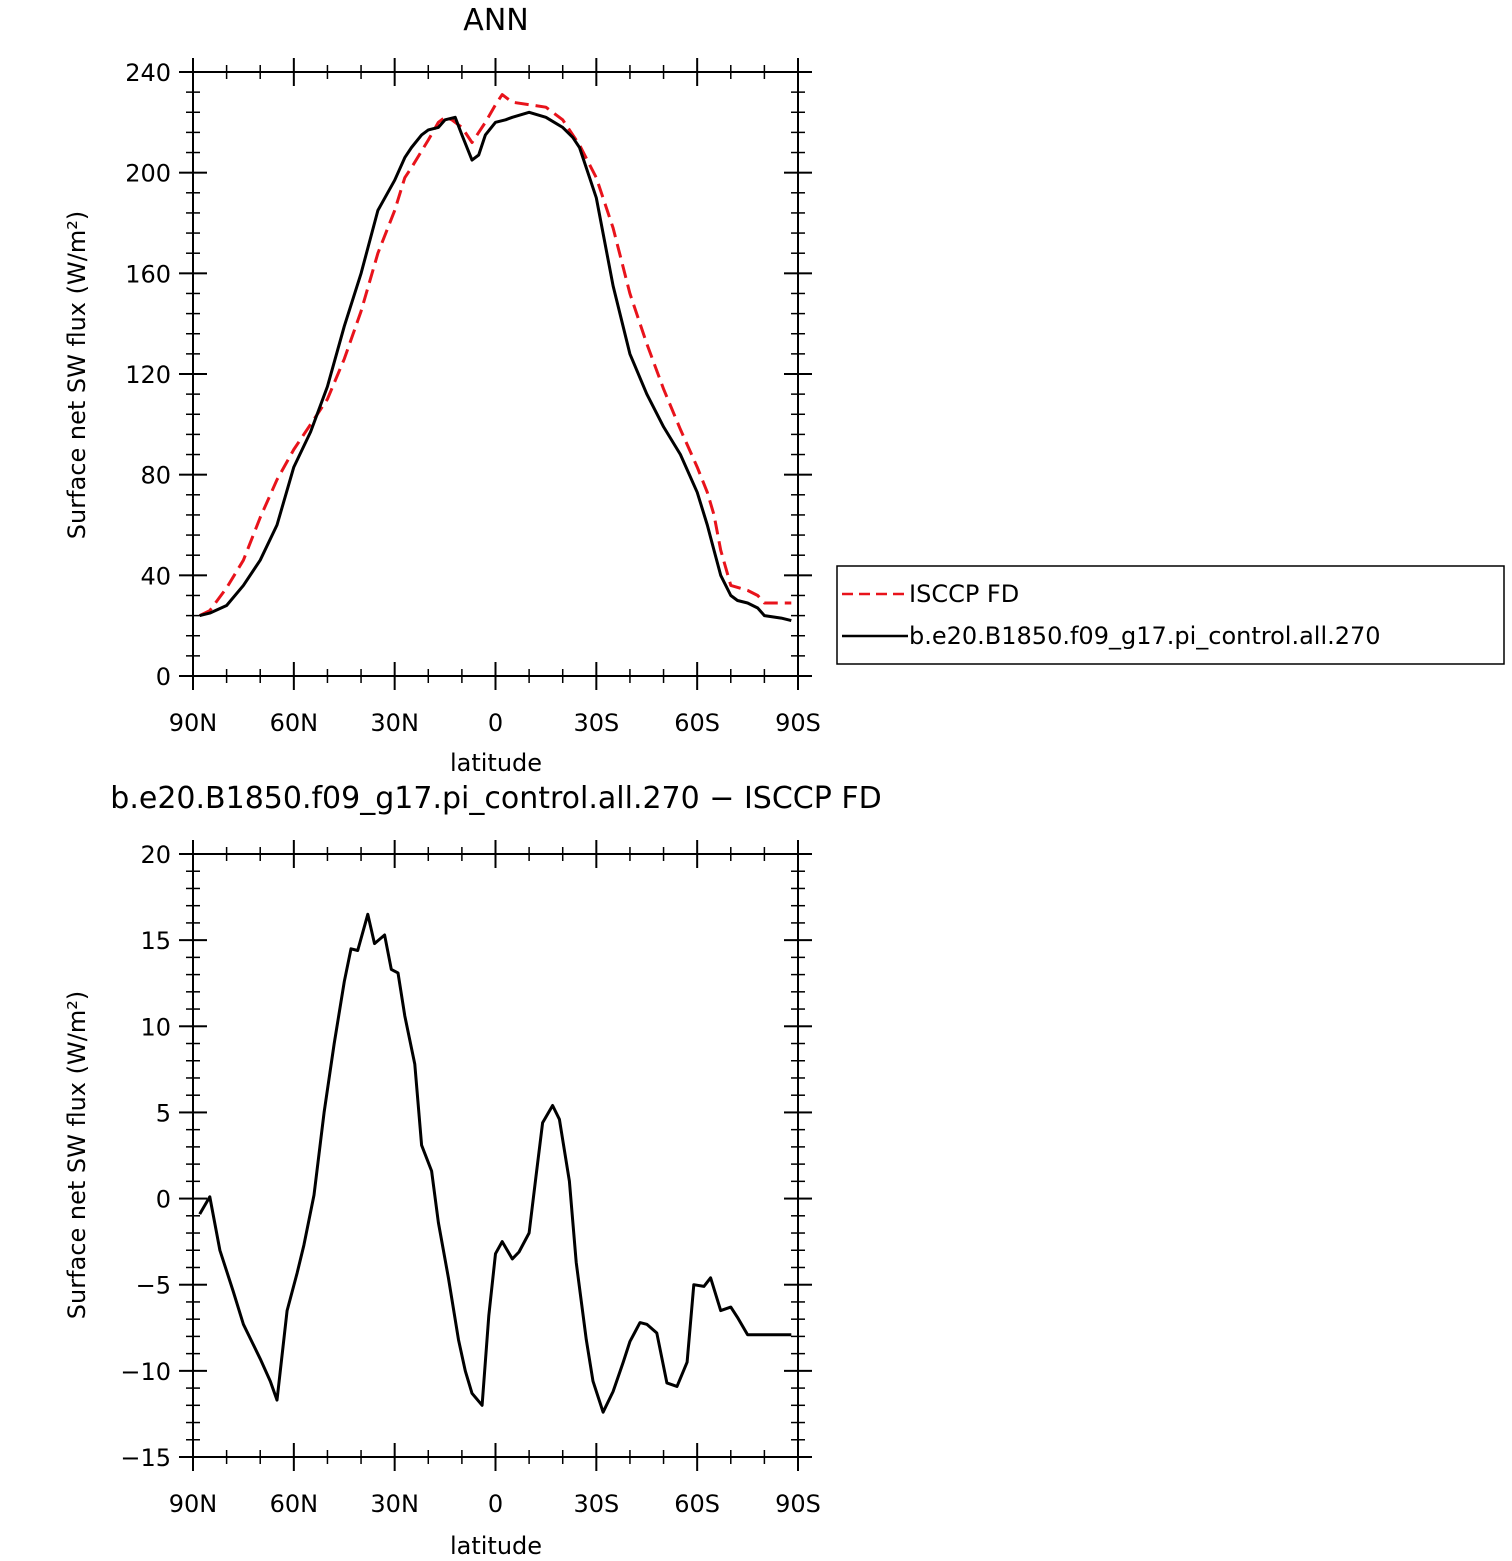 The width and height of the screenshot is (1512, 1561). I want to click on legend-label-isccp: ISCCP FD, so click(964, 594).